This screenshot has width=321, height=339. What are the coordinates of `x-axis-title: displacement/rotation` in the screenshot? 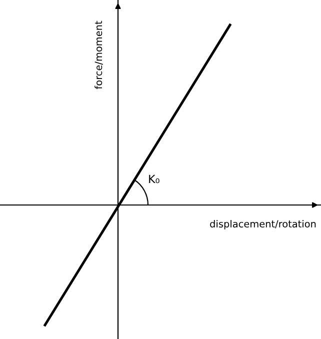 It's located at (263, 225).